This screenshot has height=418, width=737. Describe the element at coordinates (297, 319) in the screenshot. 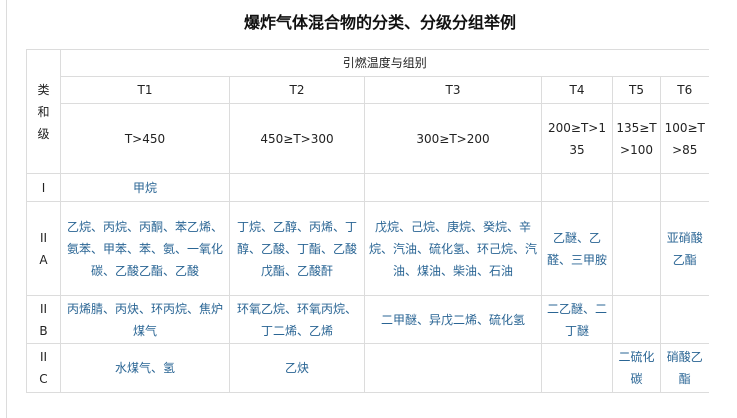

I see `gas-cell: 环氧乙烷、环氧丙烷、丁二烯、乙烯` at that location.